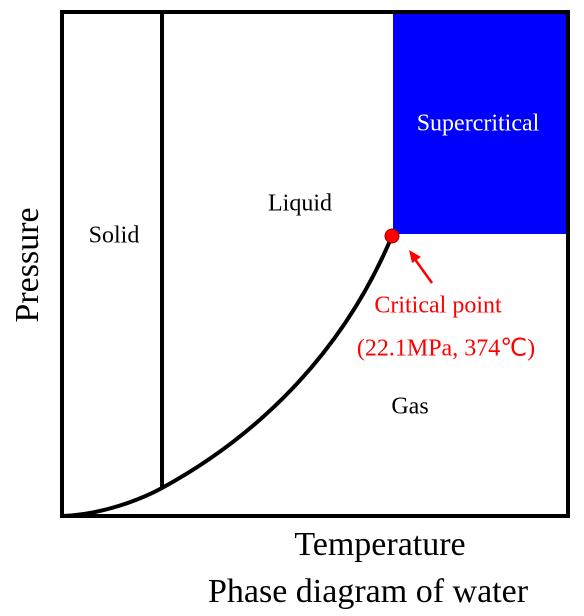 The image size is (584, 616). What do you see at coordinates (368, 591) in the screenshot?
I see `diagram-title: Phase diagram of water` at bounding box center [368, 591].